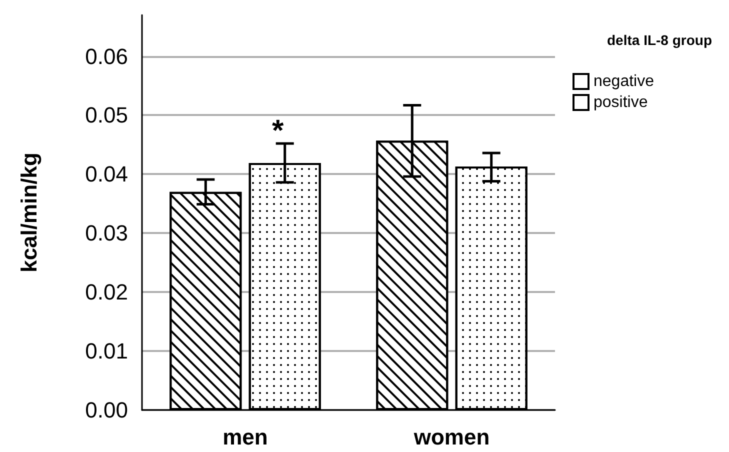  Describe the element at coordinates (106, 410) in the screenshot. I see `y-tick-label: 0.00` at that location.